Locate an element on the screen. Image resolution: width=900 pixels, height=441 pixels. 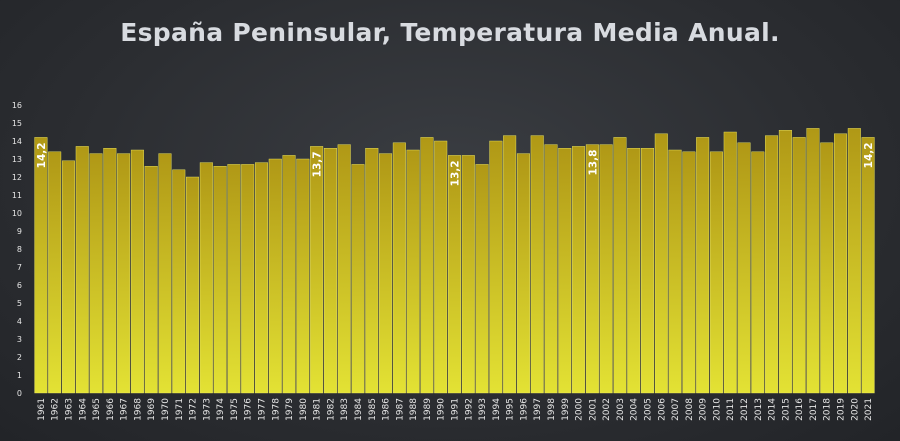
y-tick-label: 10 is located at coordinates (17, 213).